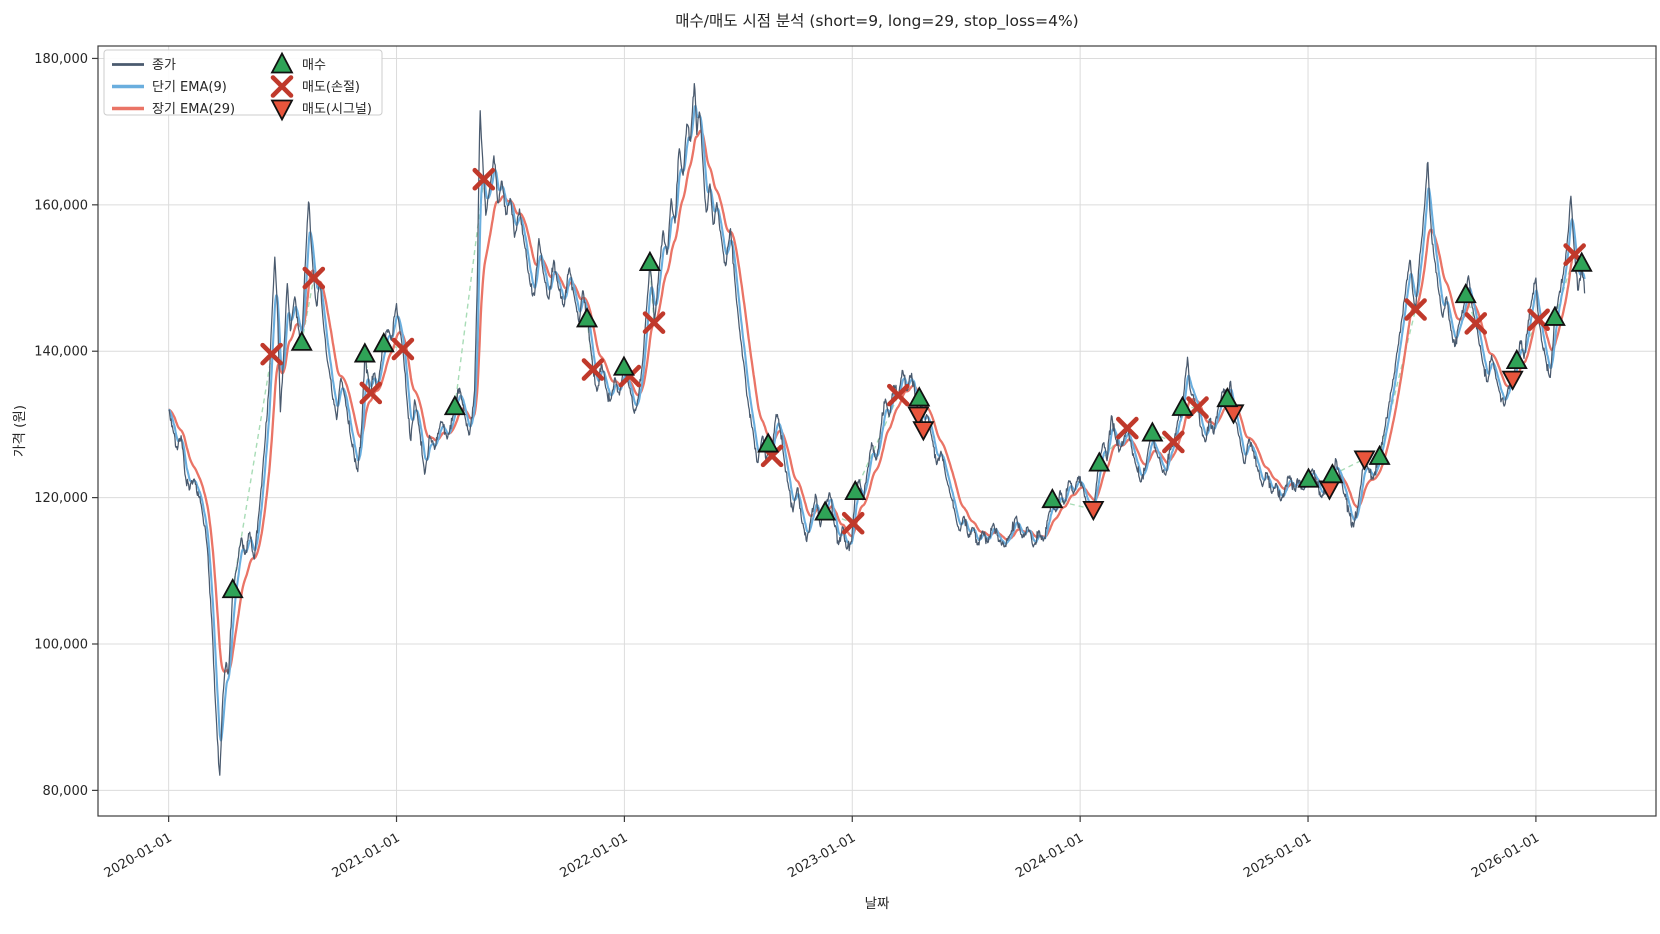 The width and height of the screenshot is (1660, 934). What do you see at coordinates (877, 904) in the screenshot?
I see `x-axis-label: 날짜` at bounding box center [877, 904].